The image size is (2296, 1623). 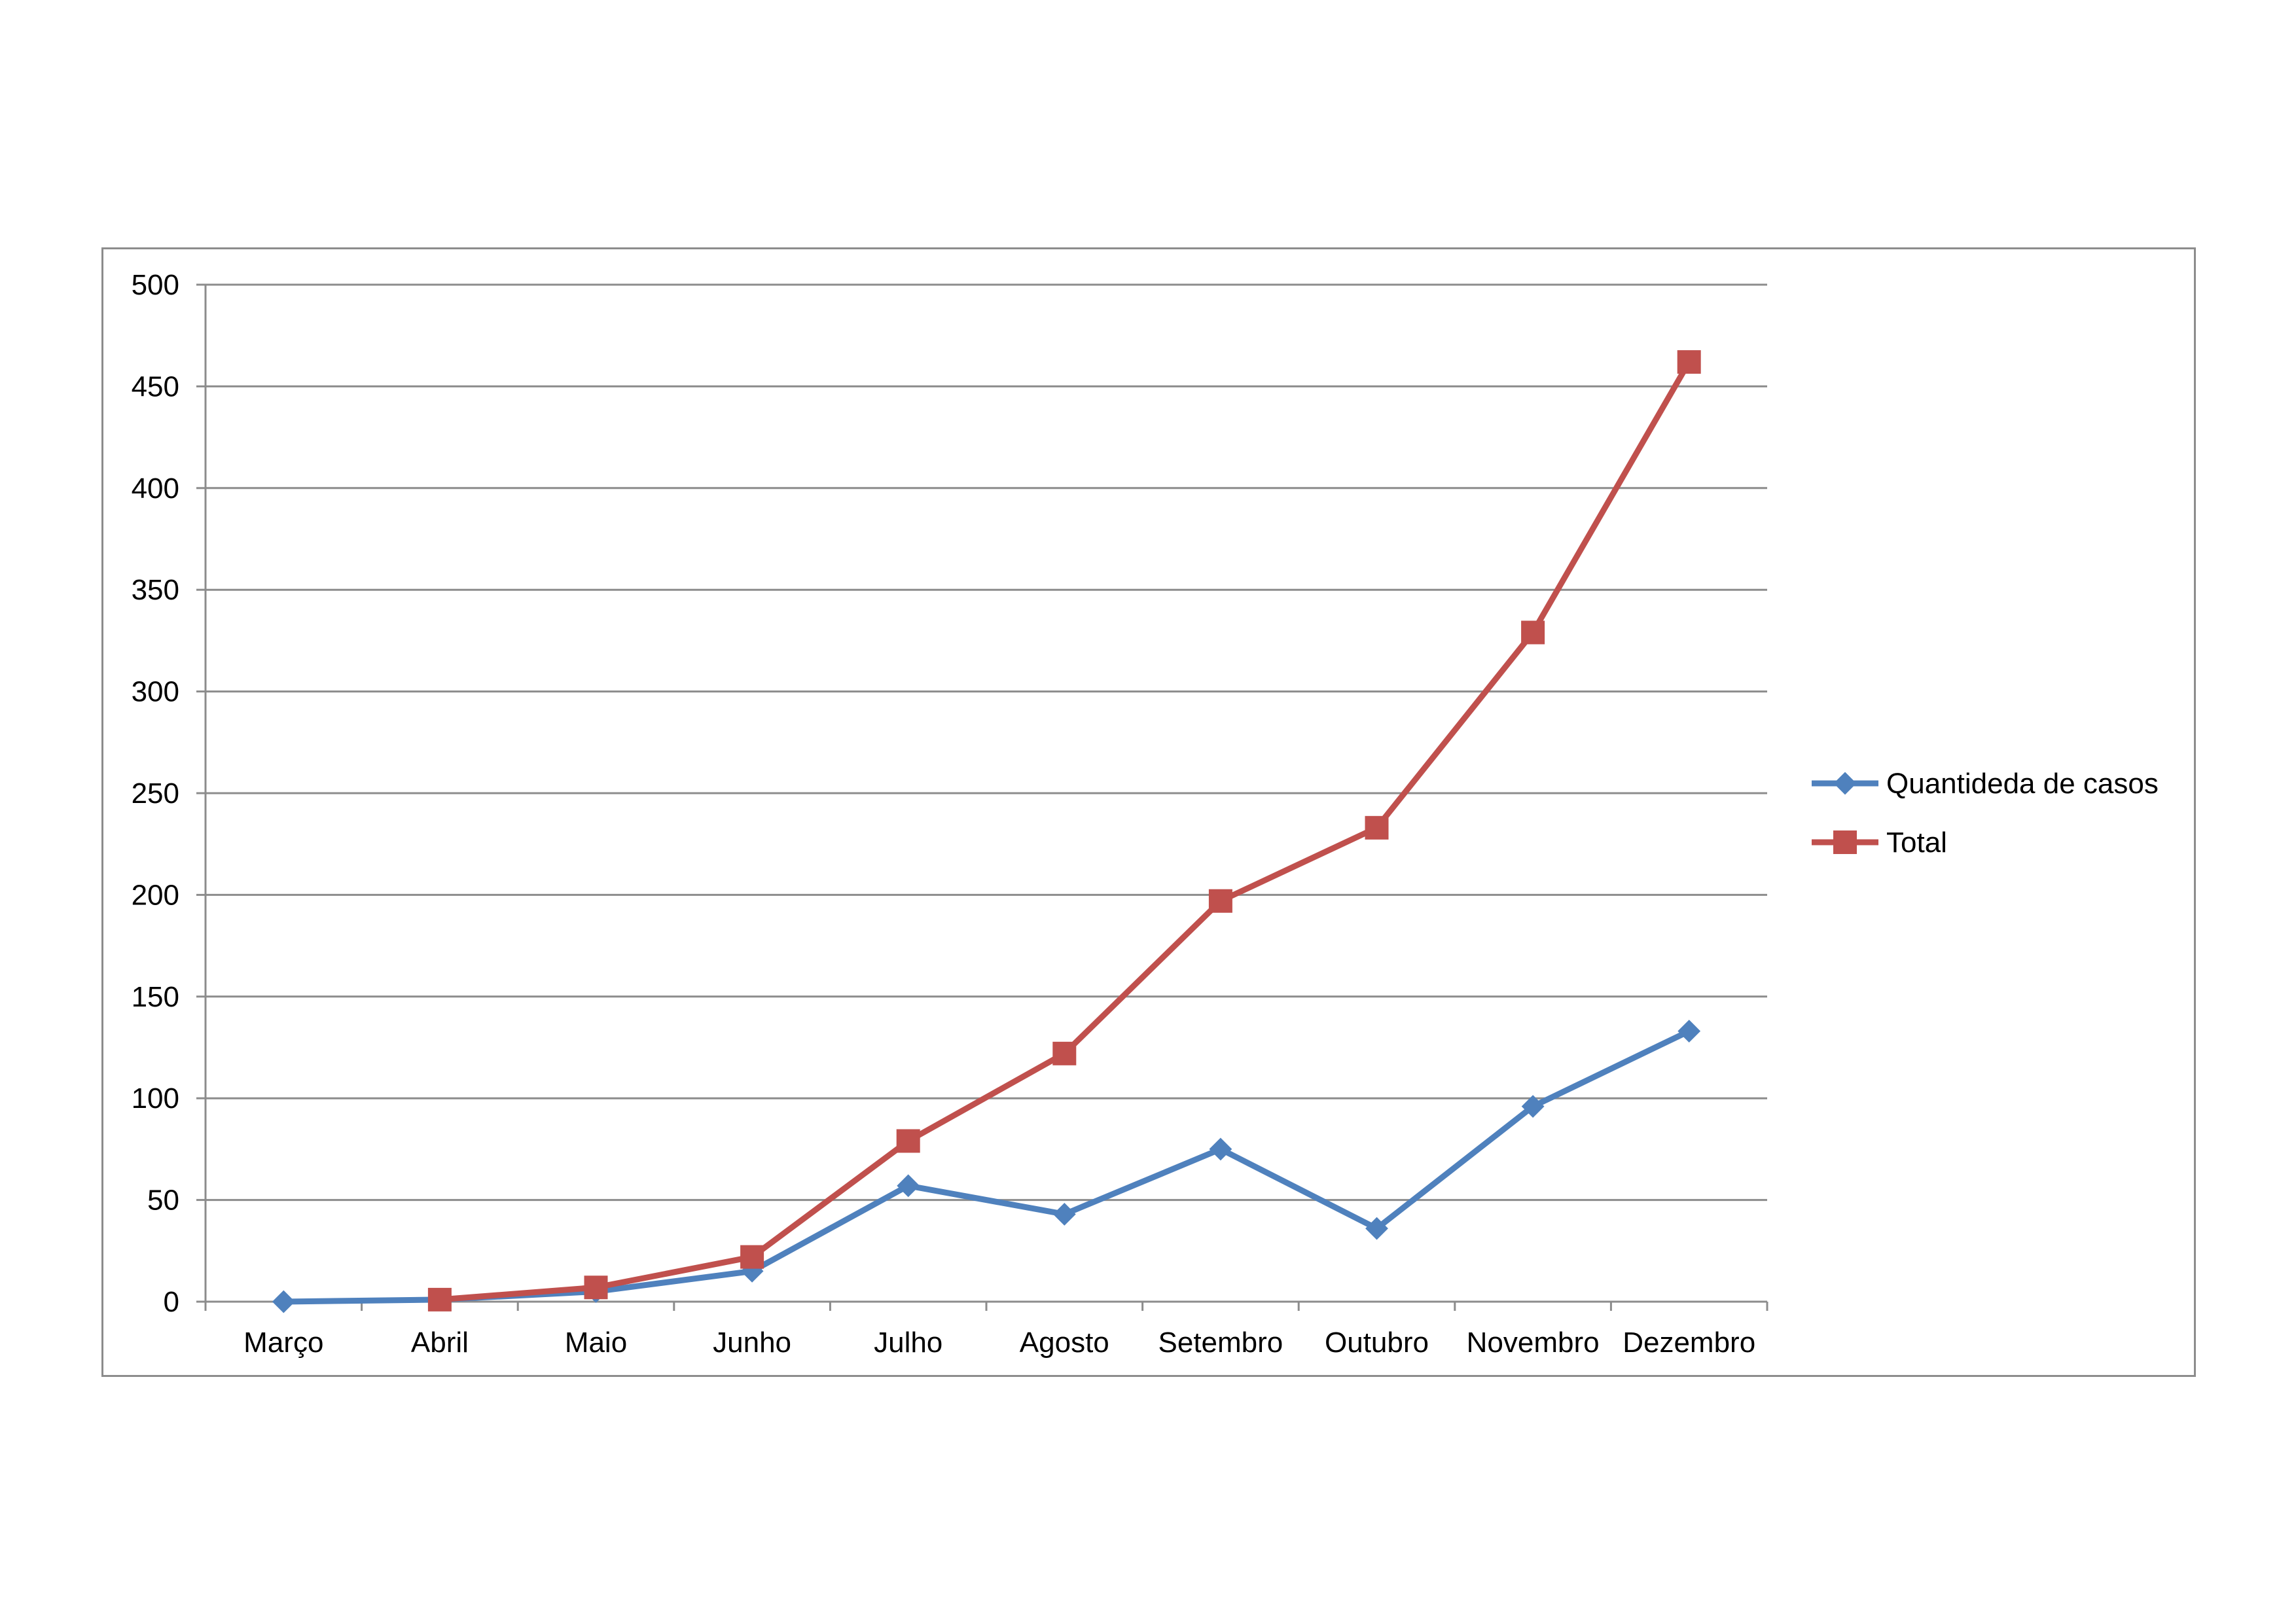 What do you see at coordinates (171, 1302) in the screenshot?
I see `y-tick-label: 0` at bounding box center [171, 1302].